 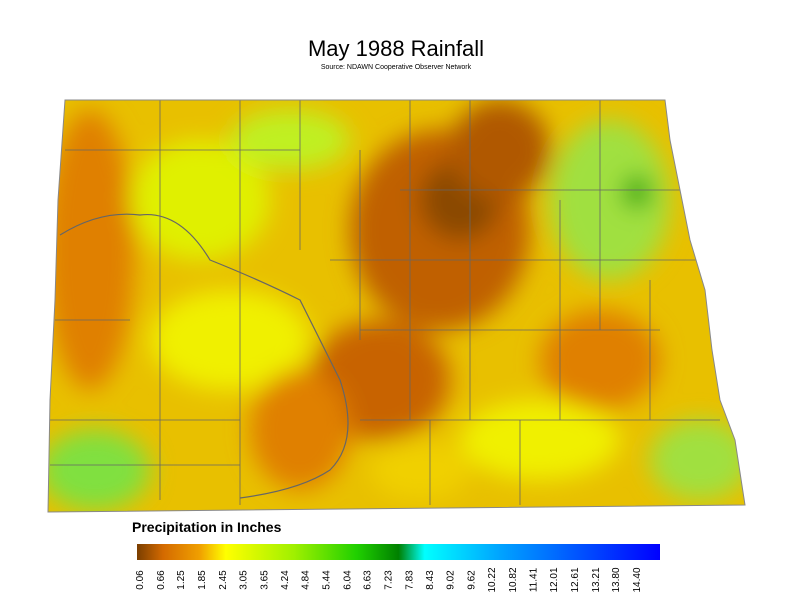 What do you see at coordinates (513, 579) in the screenshot?
I see `legend-tick-label: 10.82` at bounding box center [513, 579].